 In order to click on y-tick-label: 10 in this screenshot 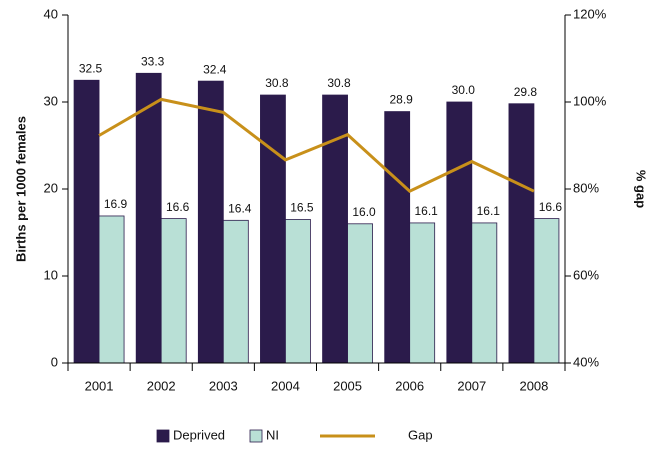, I will do `click(51, 274)`.